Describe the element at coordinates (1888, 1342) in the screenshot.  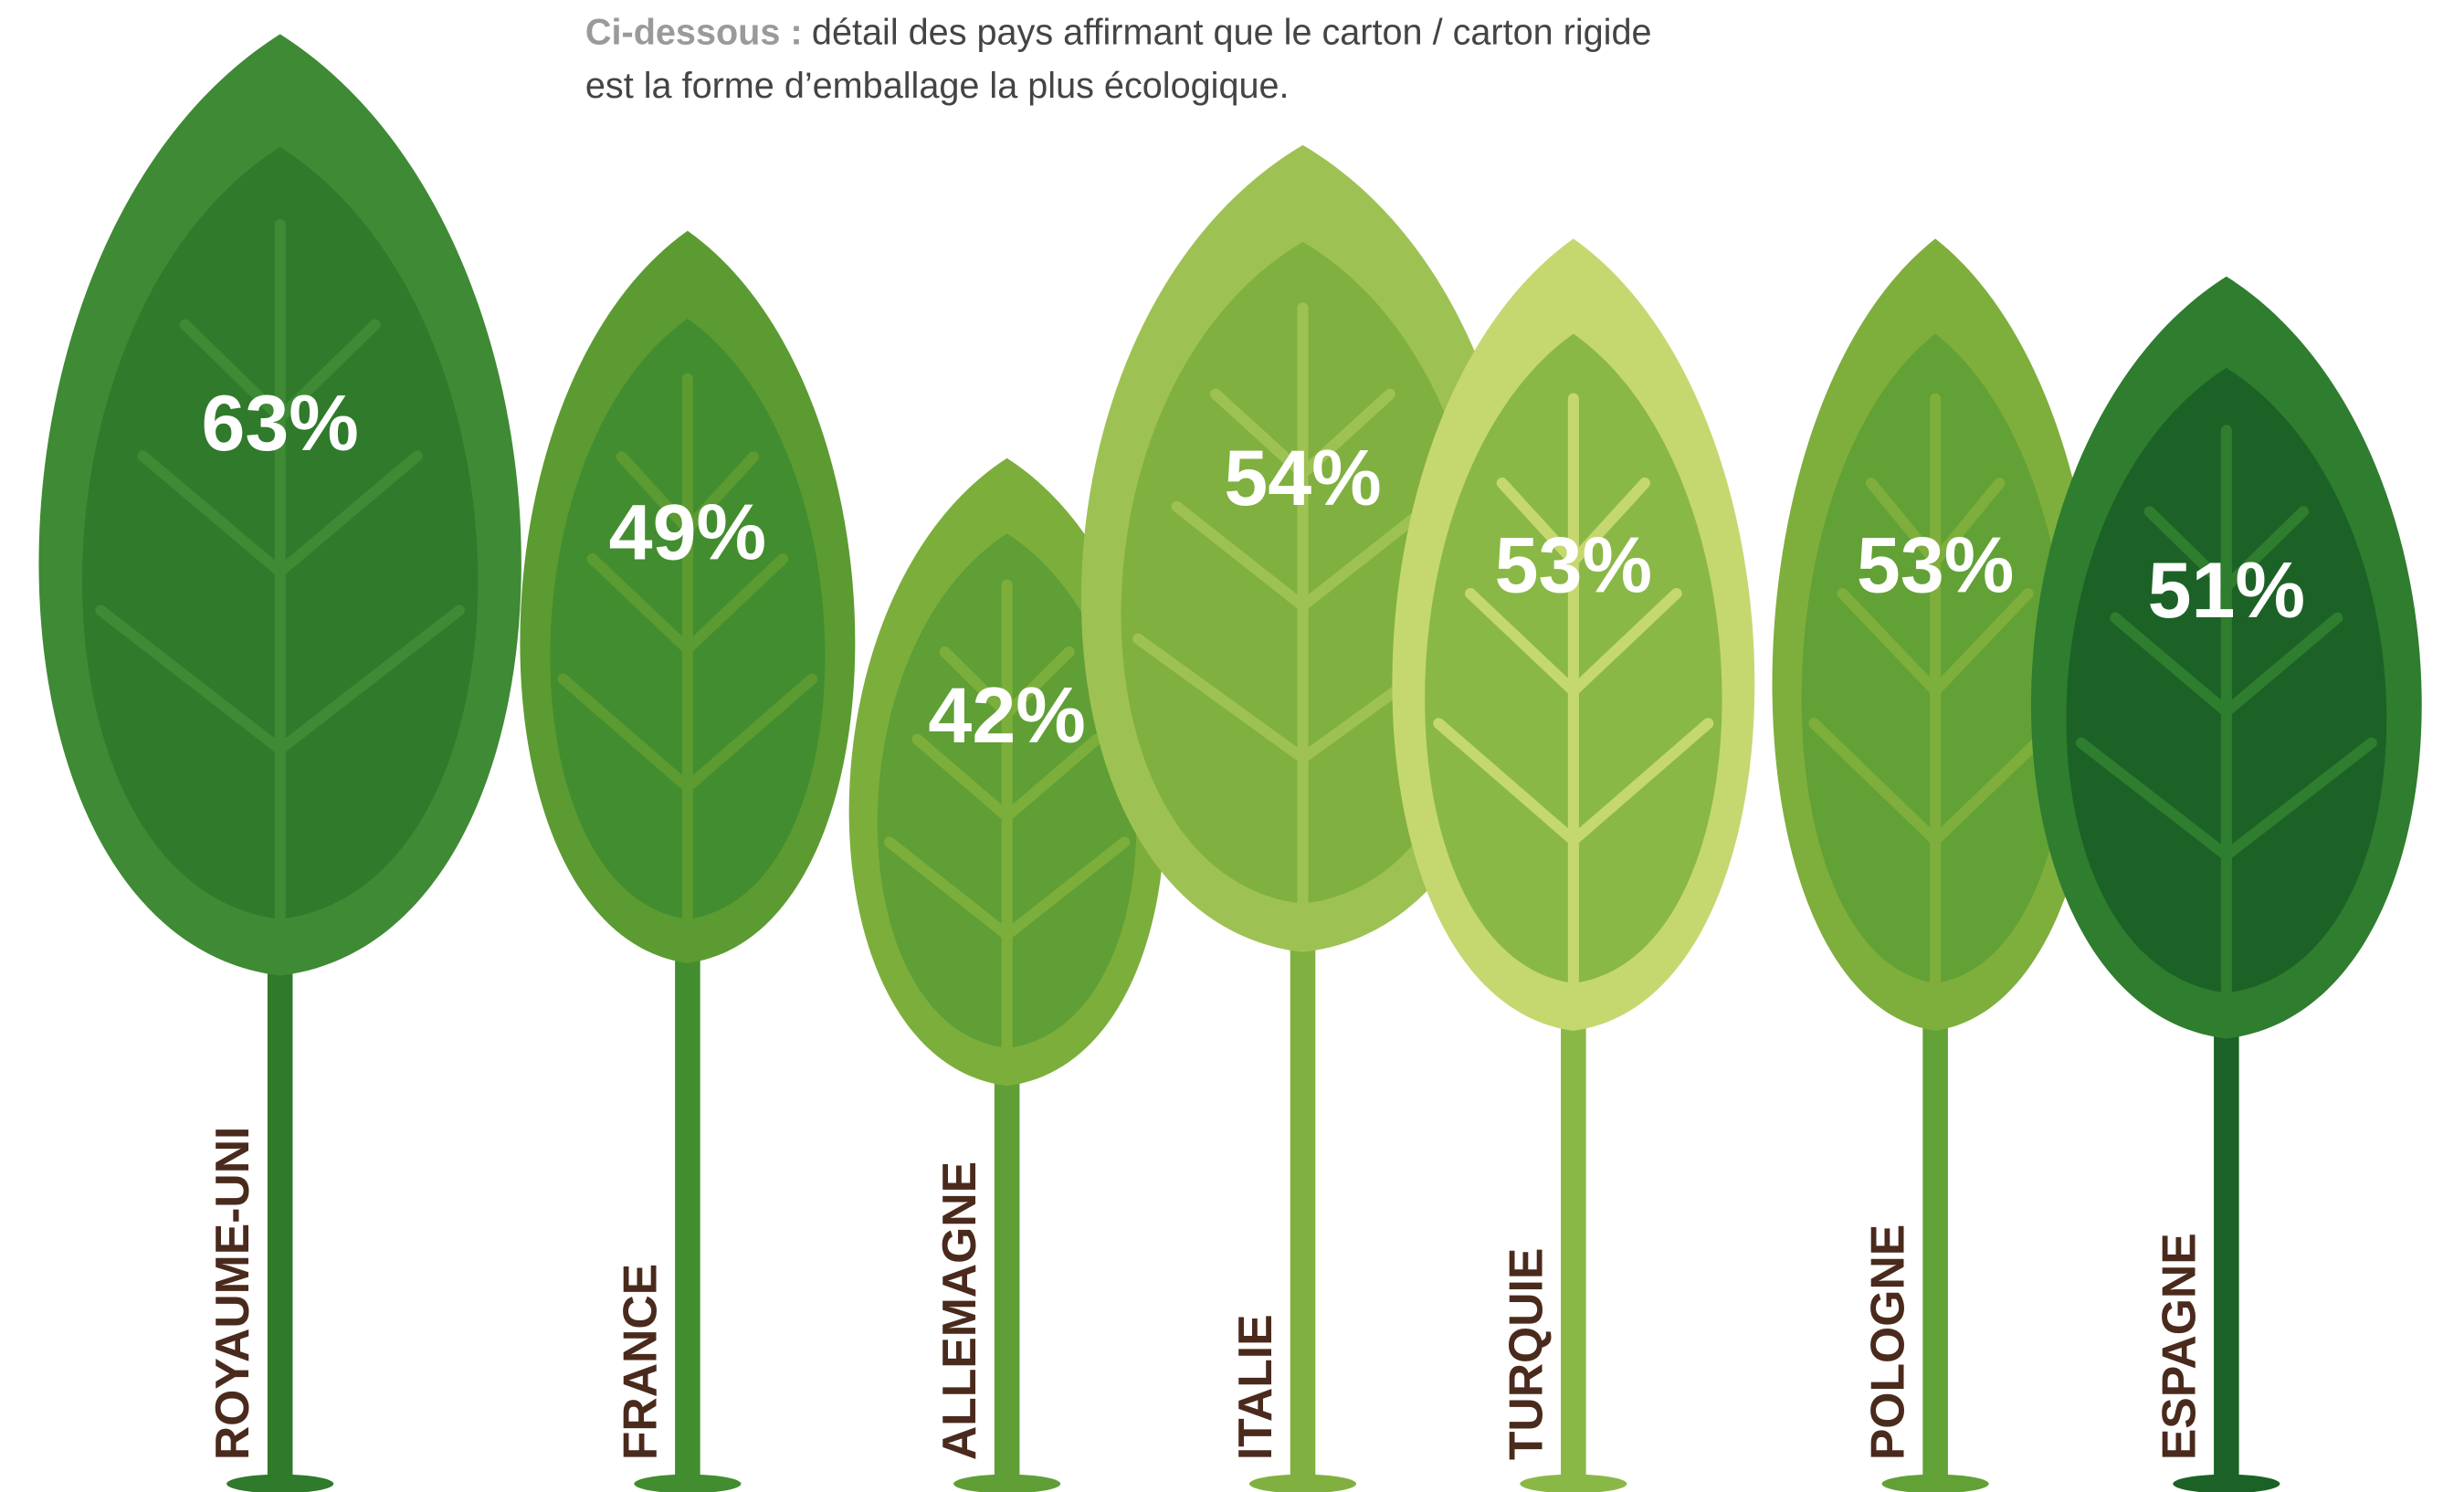
I see `category-label: POLOGNE` at that location.